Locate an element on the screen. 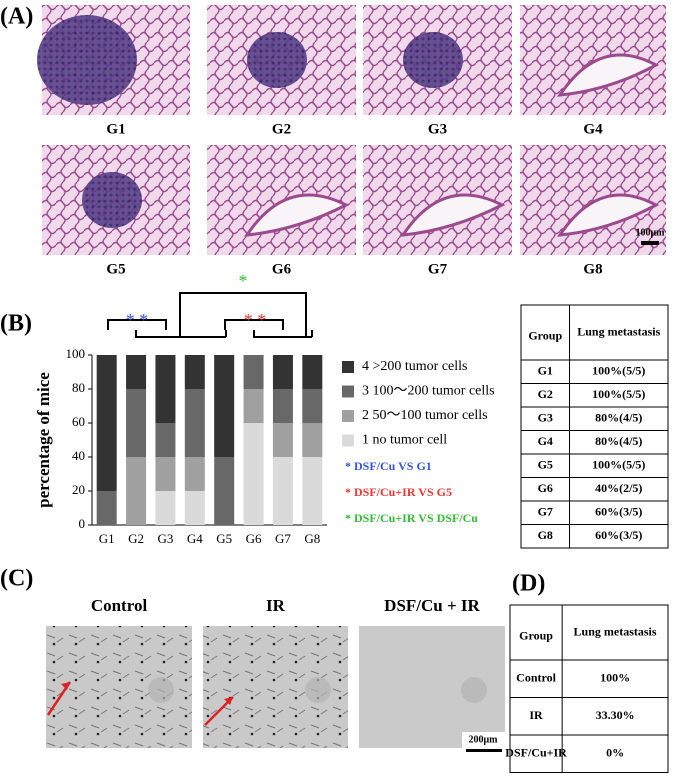  y-tick-label: 0 is located at coordinates (82, 523).